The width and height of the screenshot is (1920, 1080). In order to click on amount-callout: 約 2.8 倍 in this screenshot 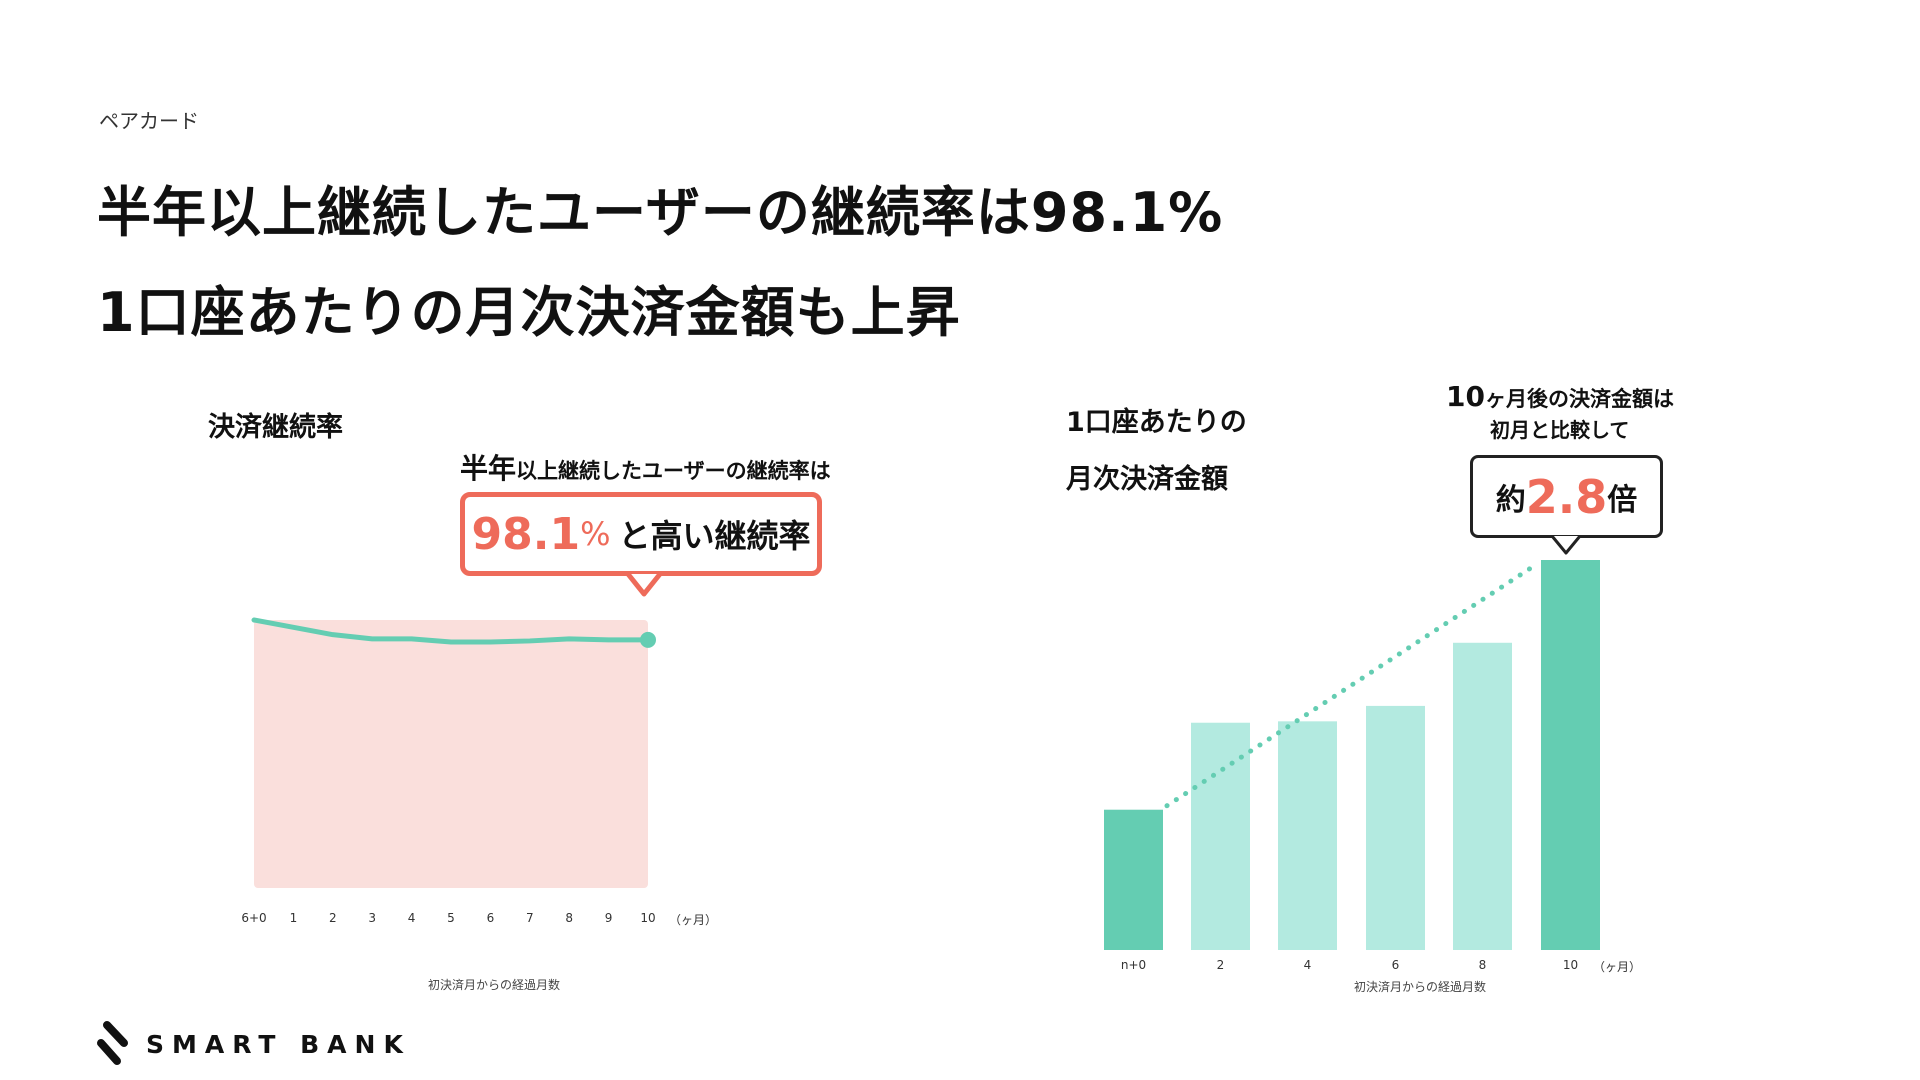, I will do `click(1566, 496)`.